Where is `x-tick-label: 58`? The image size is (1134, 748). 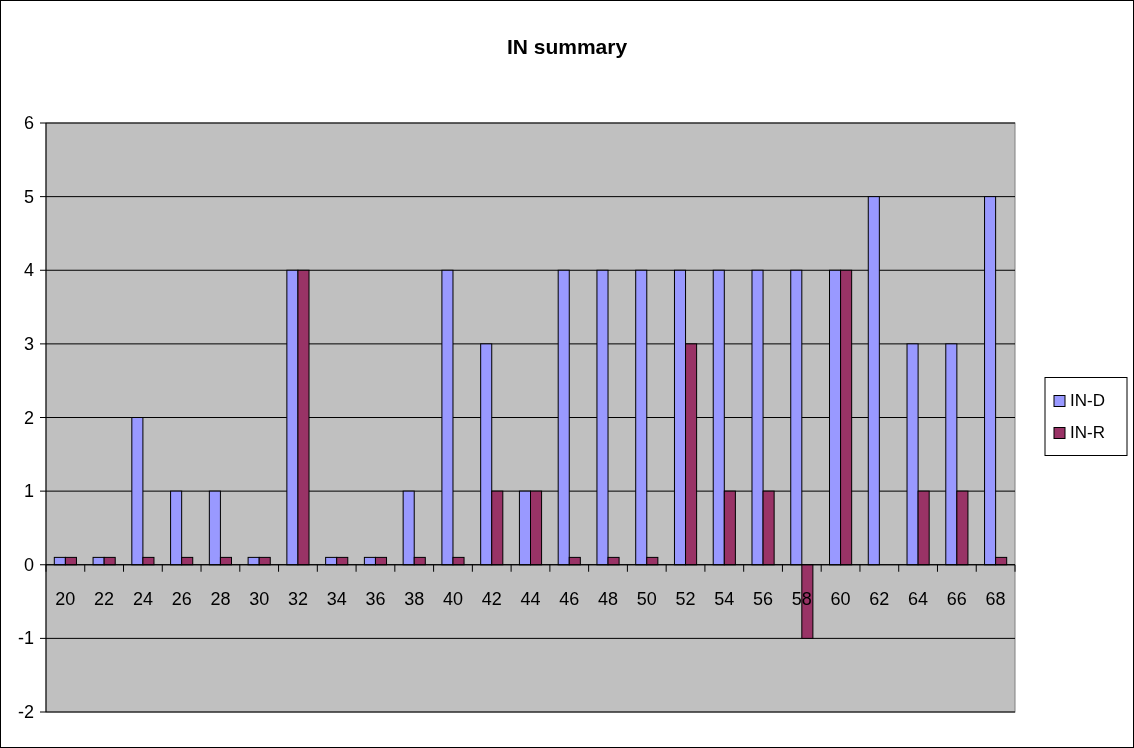 x-tick-label: 58 is located at coordinates (801, 598).